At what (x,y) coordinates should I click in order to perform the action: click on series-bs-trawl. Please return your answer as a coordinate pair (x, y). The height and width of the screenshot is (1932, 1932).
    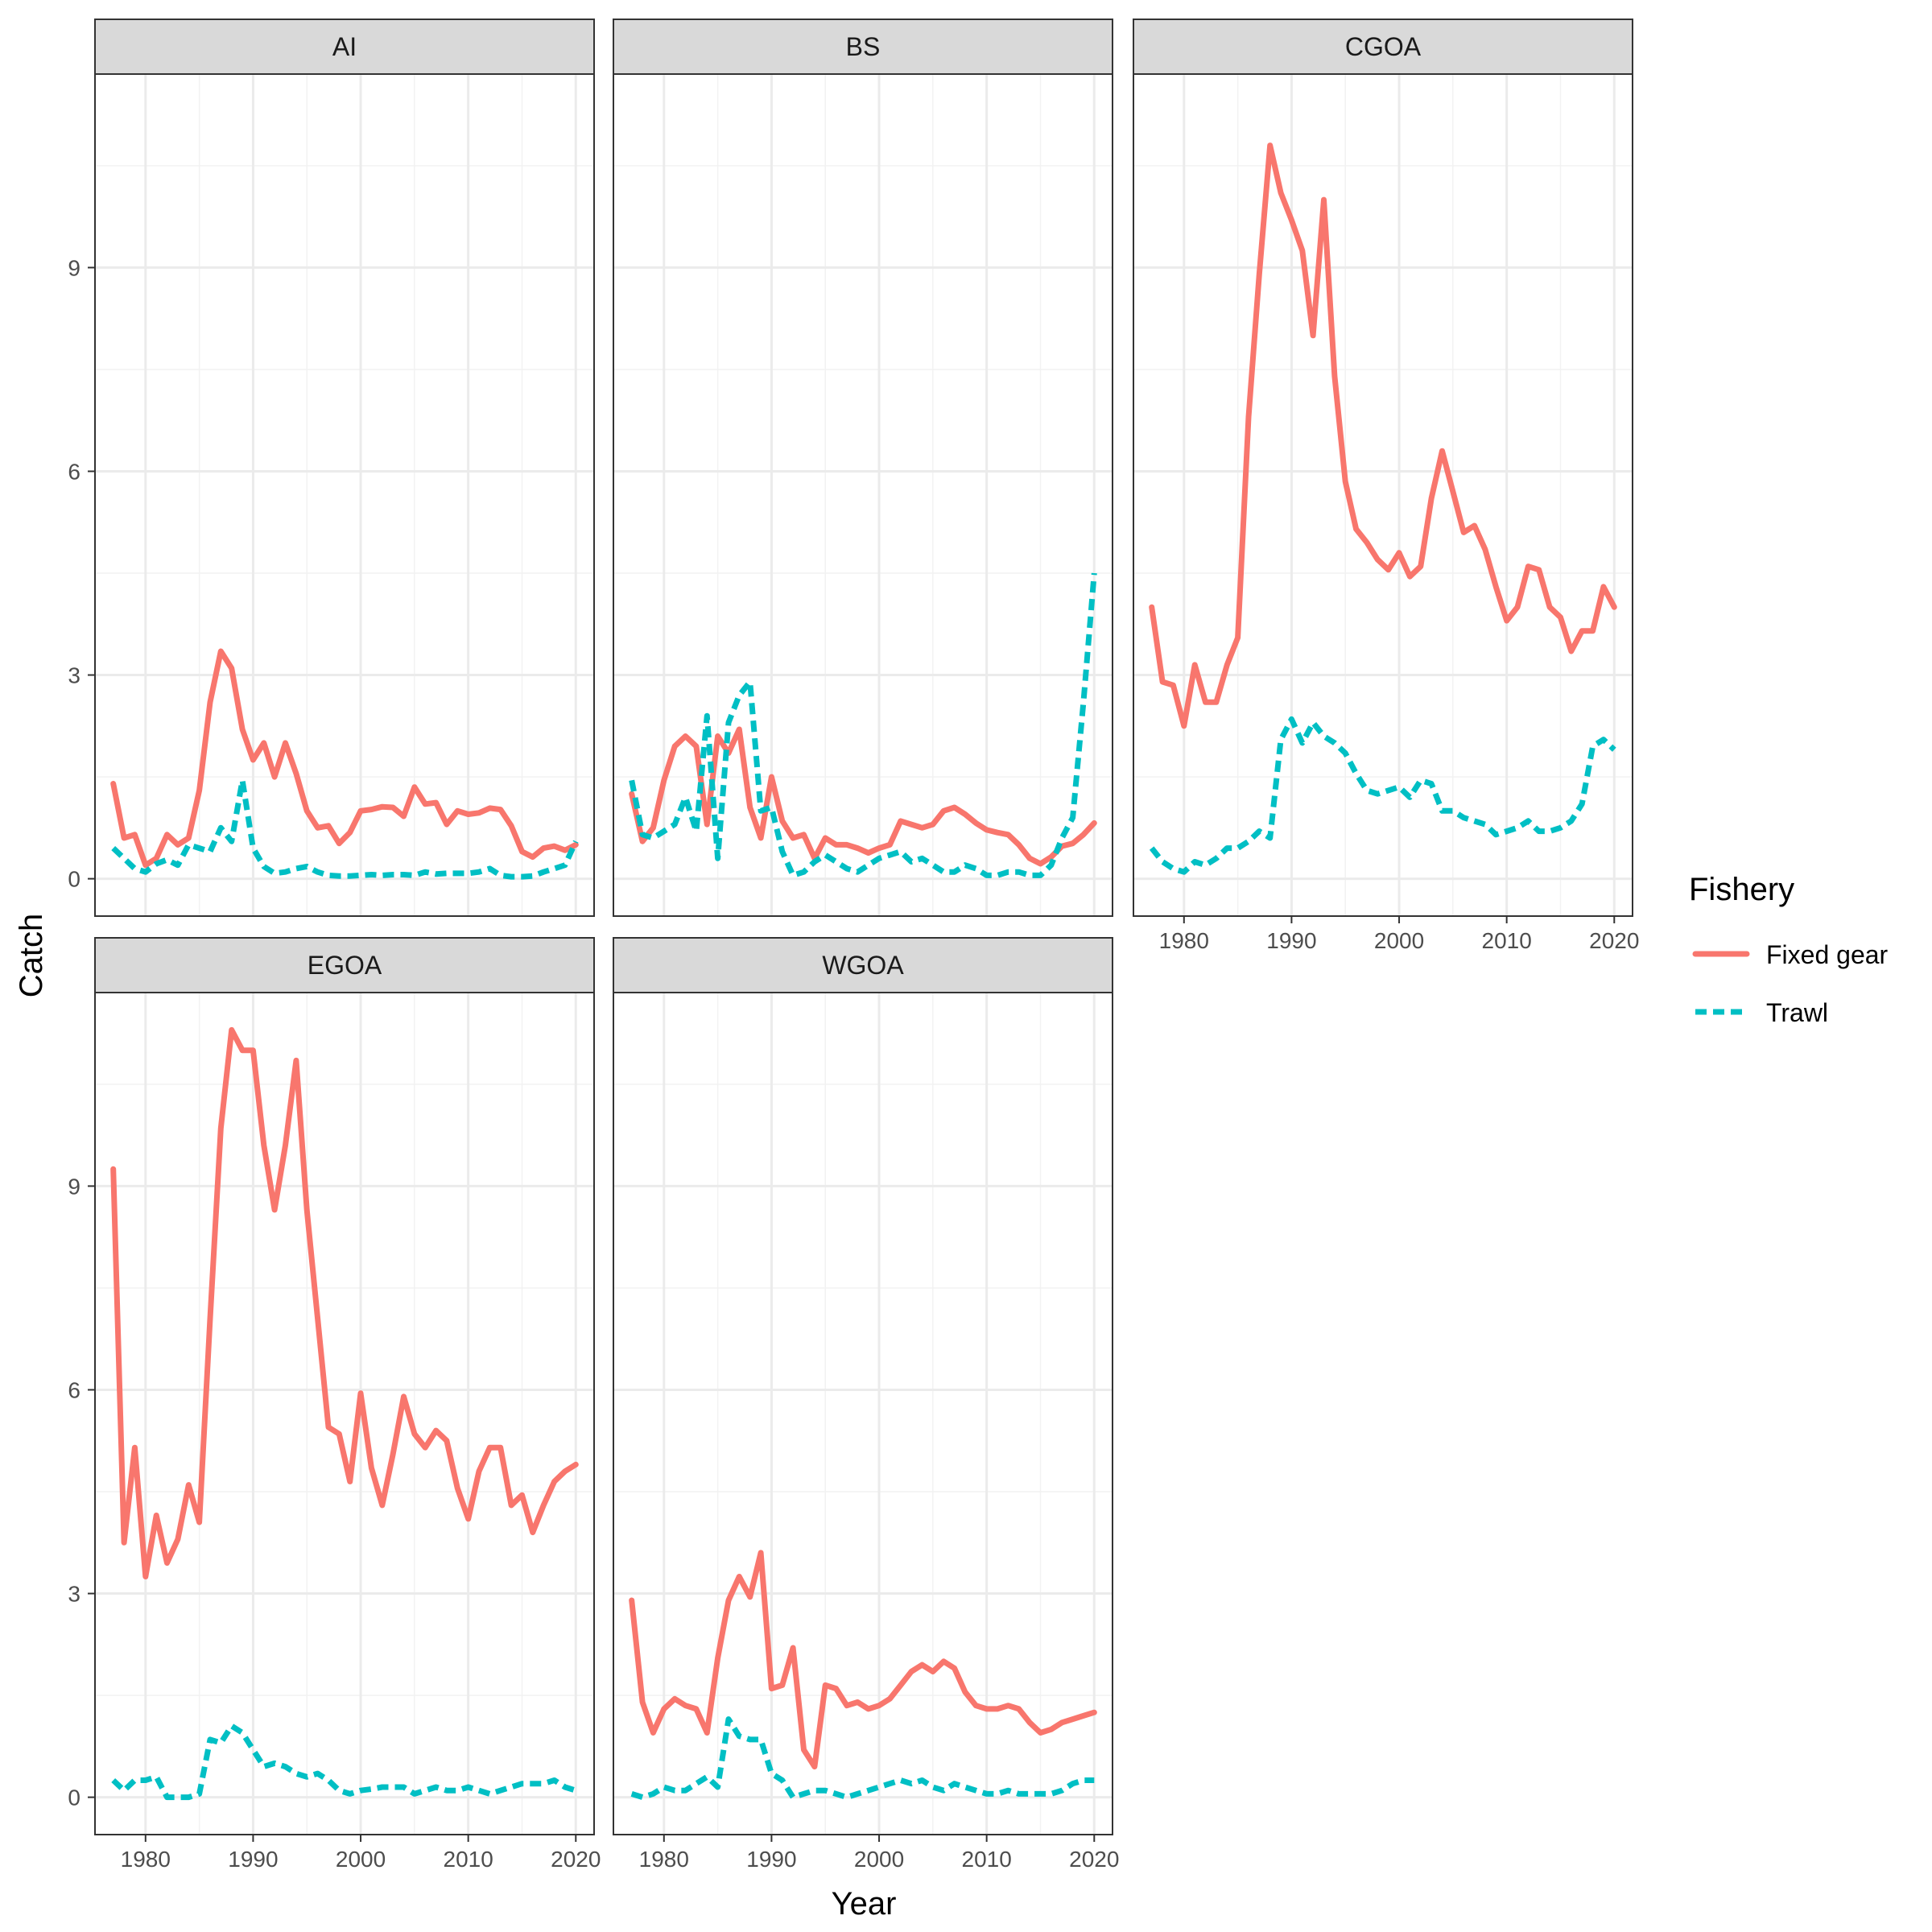
    Looking at the image, I should click on (863, 725).